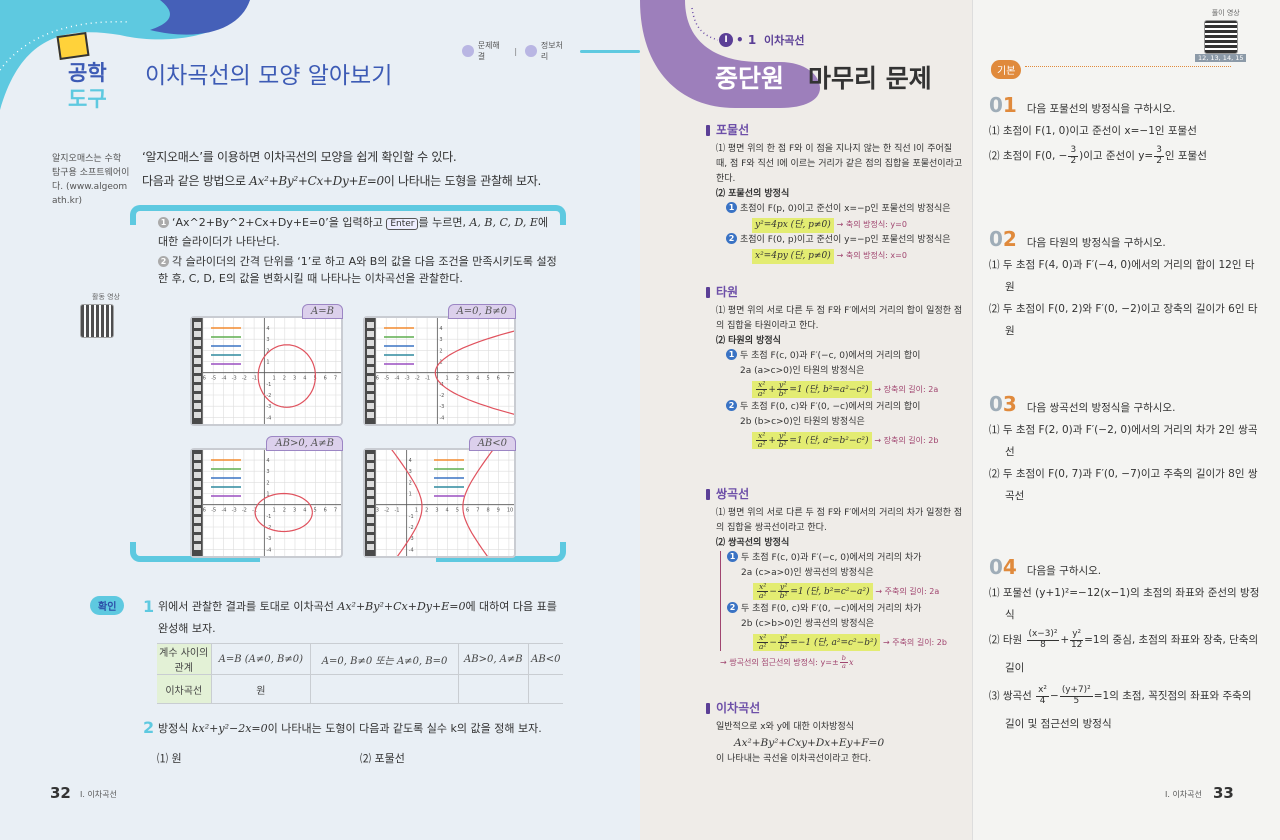 The height and width of the screenshot is (840, 1280). Describe the element at coordinates (294, 511) in the screenshot. I see `x-tick-label: 3` at that location.